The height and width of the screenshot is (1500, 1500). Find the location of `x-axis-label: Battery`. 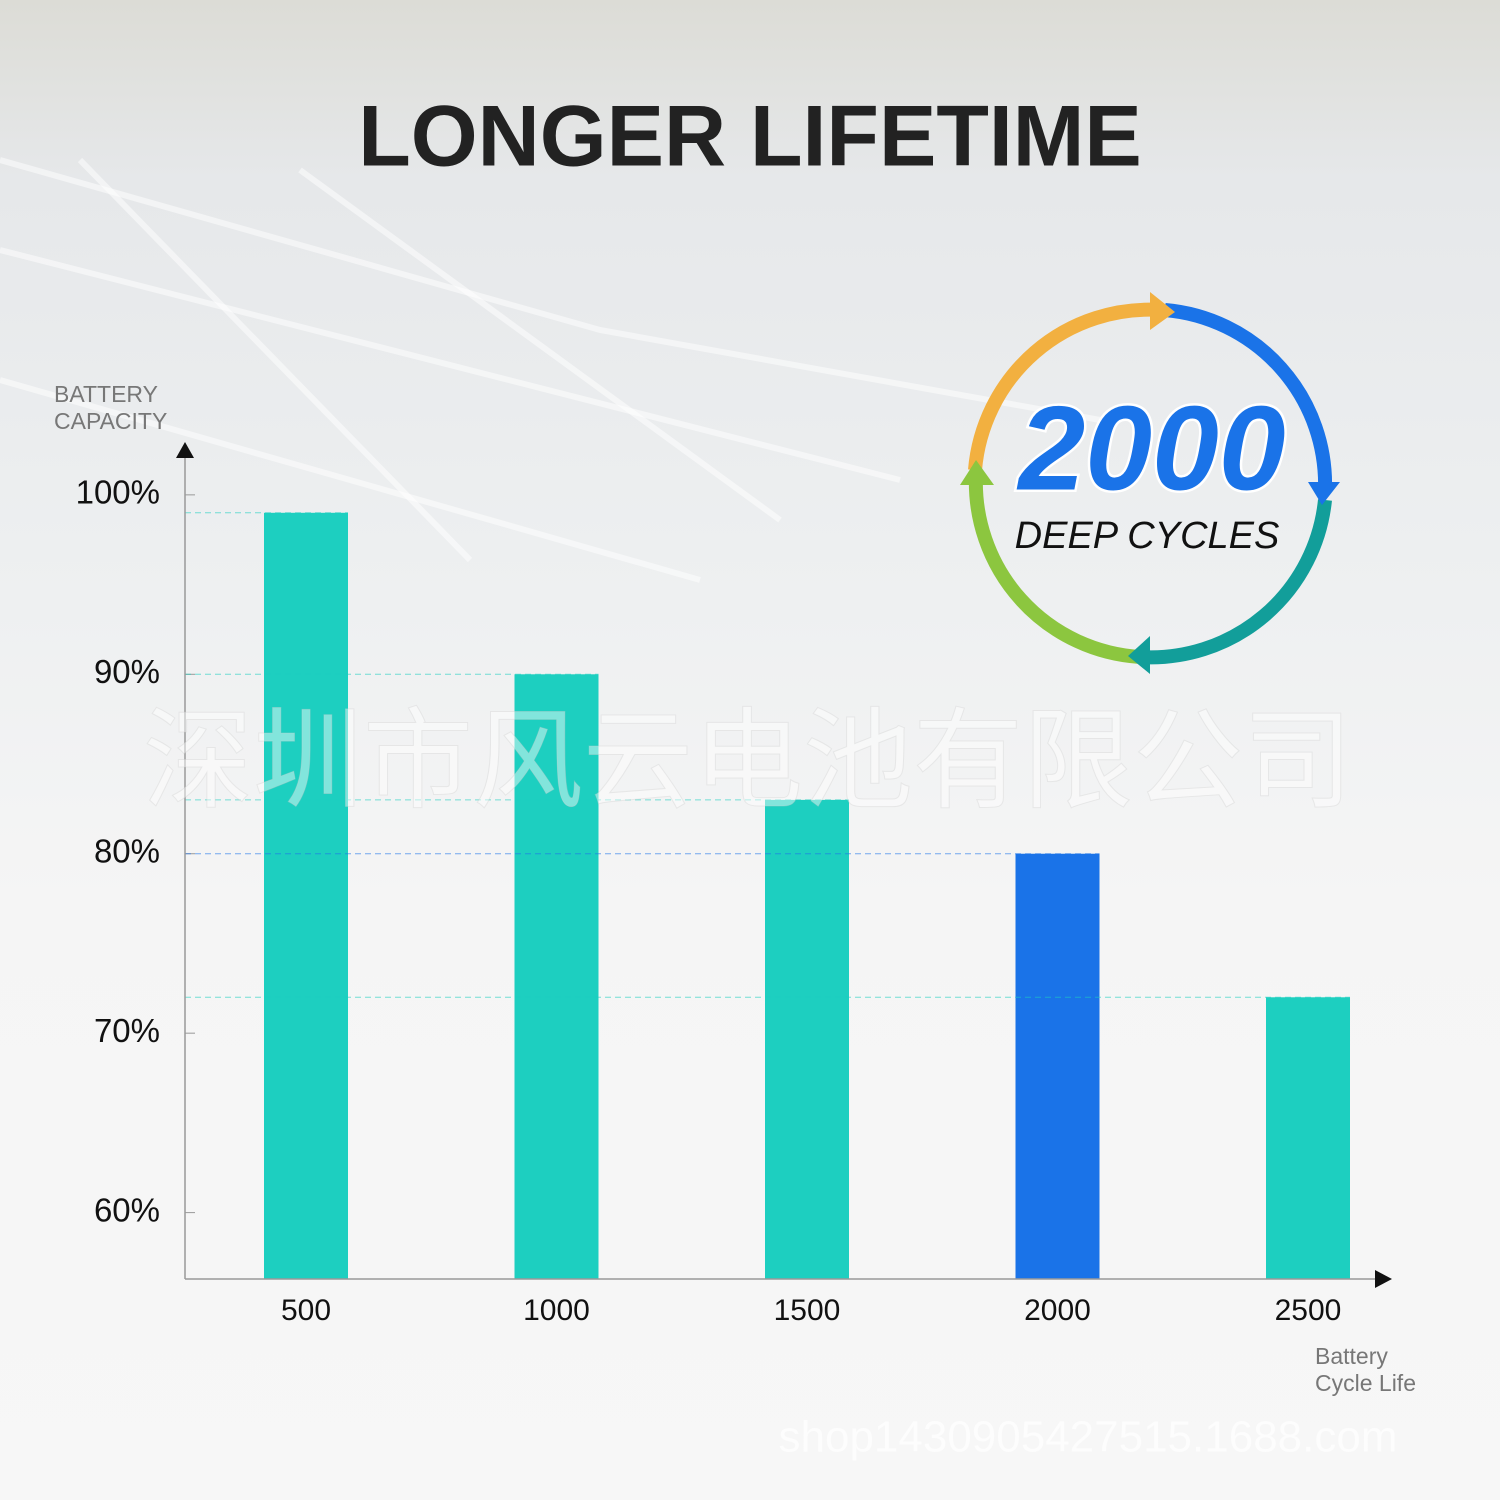

x-axis-label: Battery is located at coordinates (1351, 1356).